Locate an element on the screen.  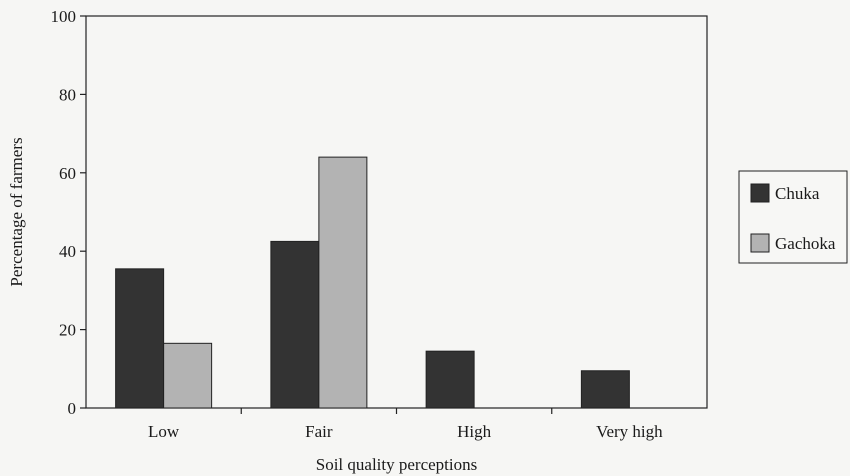
bar-gachoka-low is located at coordinates (188, 375).